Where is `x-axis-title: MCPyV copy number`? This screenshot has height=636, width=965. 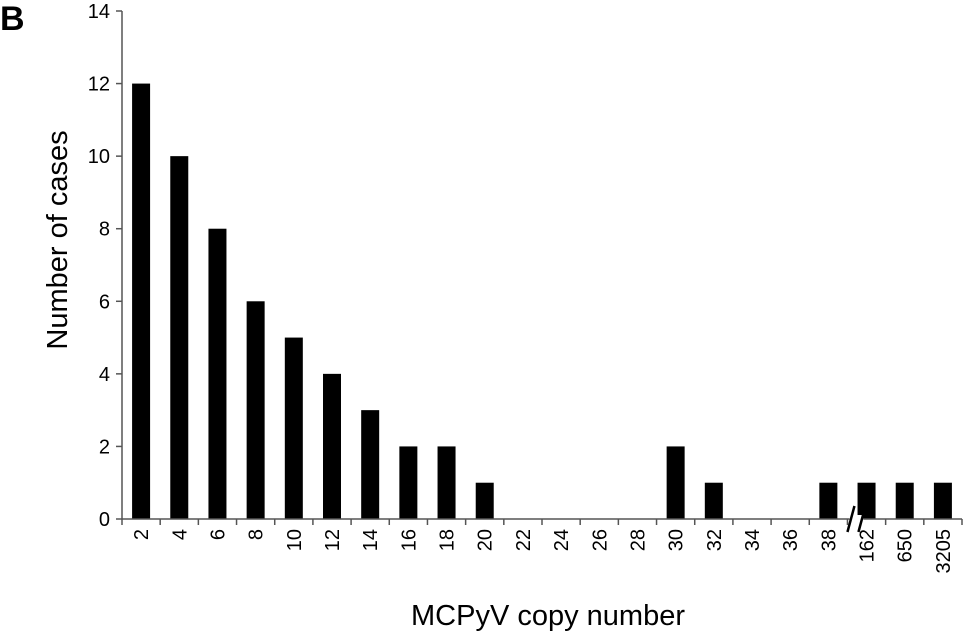 x-axis-title: MCPyV copy number is located at coordinates (548, 616).